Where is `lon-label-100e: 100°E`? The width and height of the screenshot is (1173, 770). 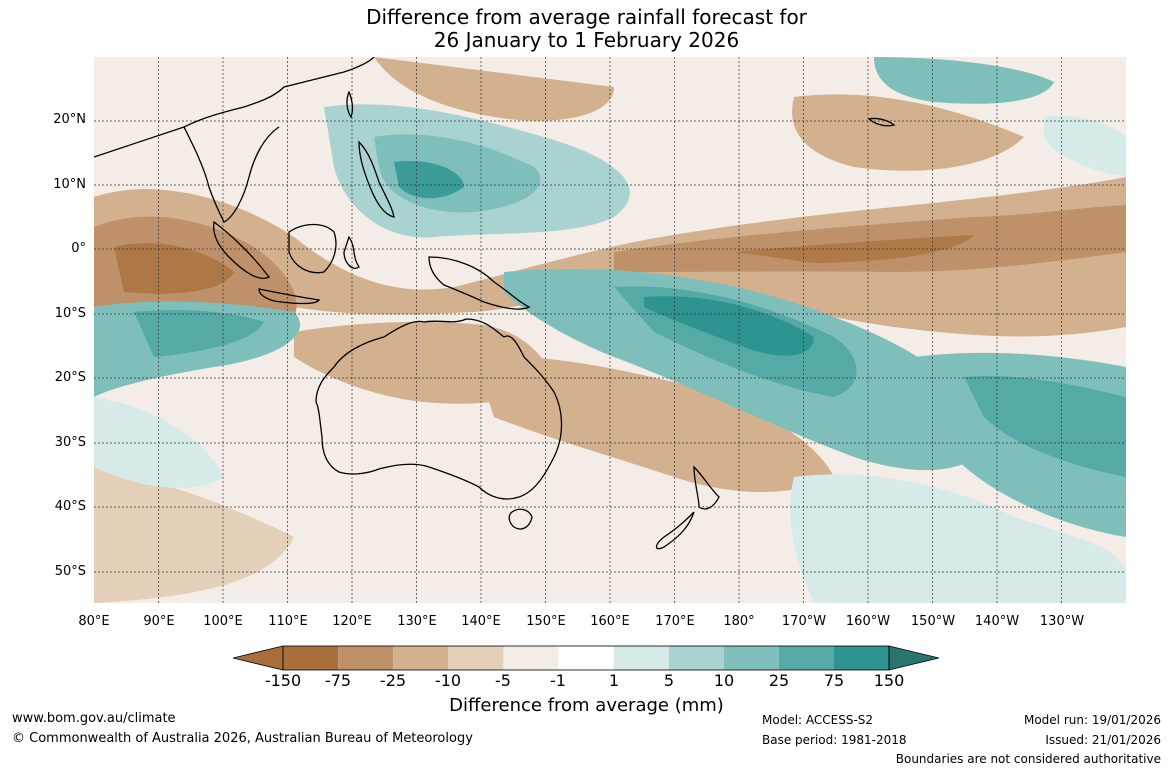 lon-label-100e: 100°E is located at coordinates (223, 621).